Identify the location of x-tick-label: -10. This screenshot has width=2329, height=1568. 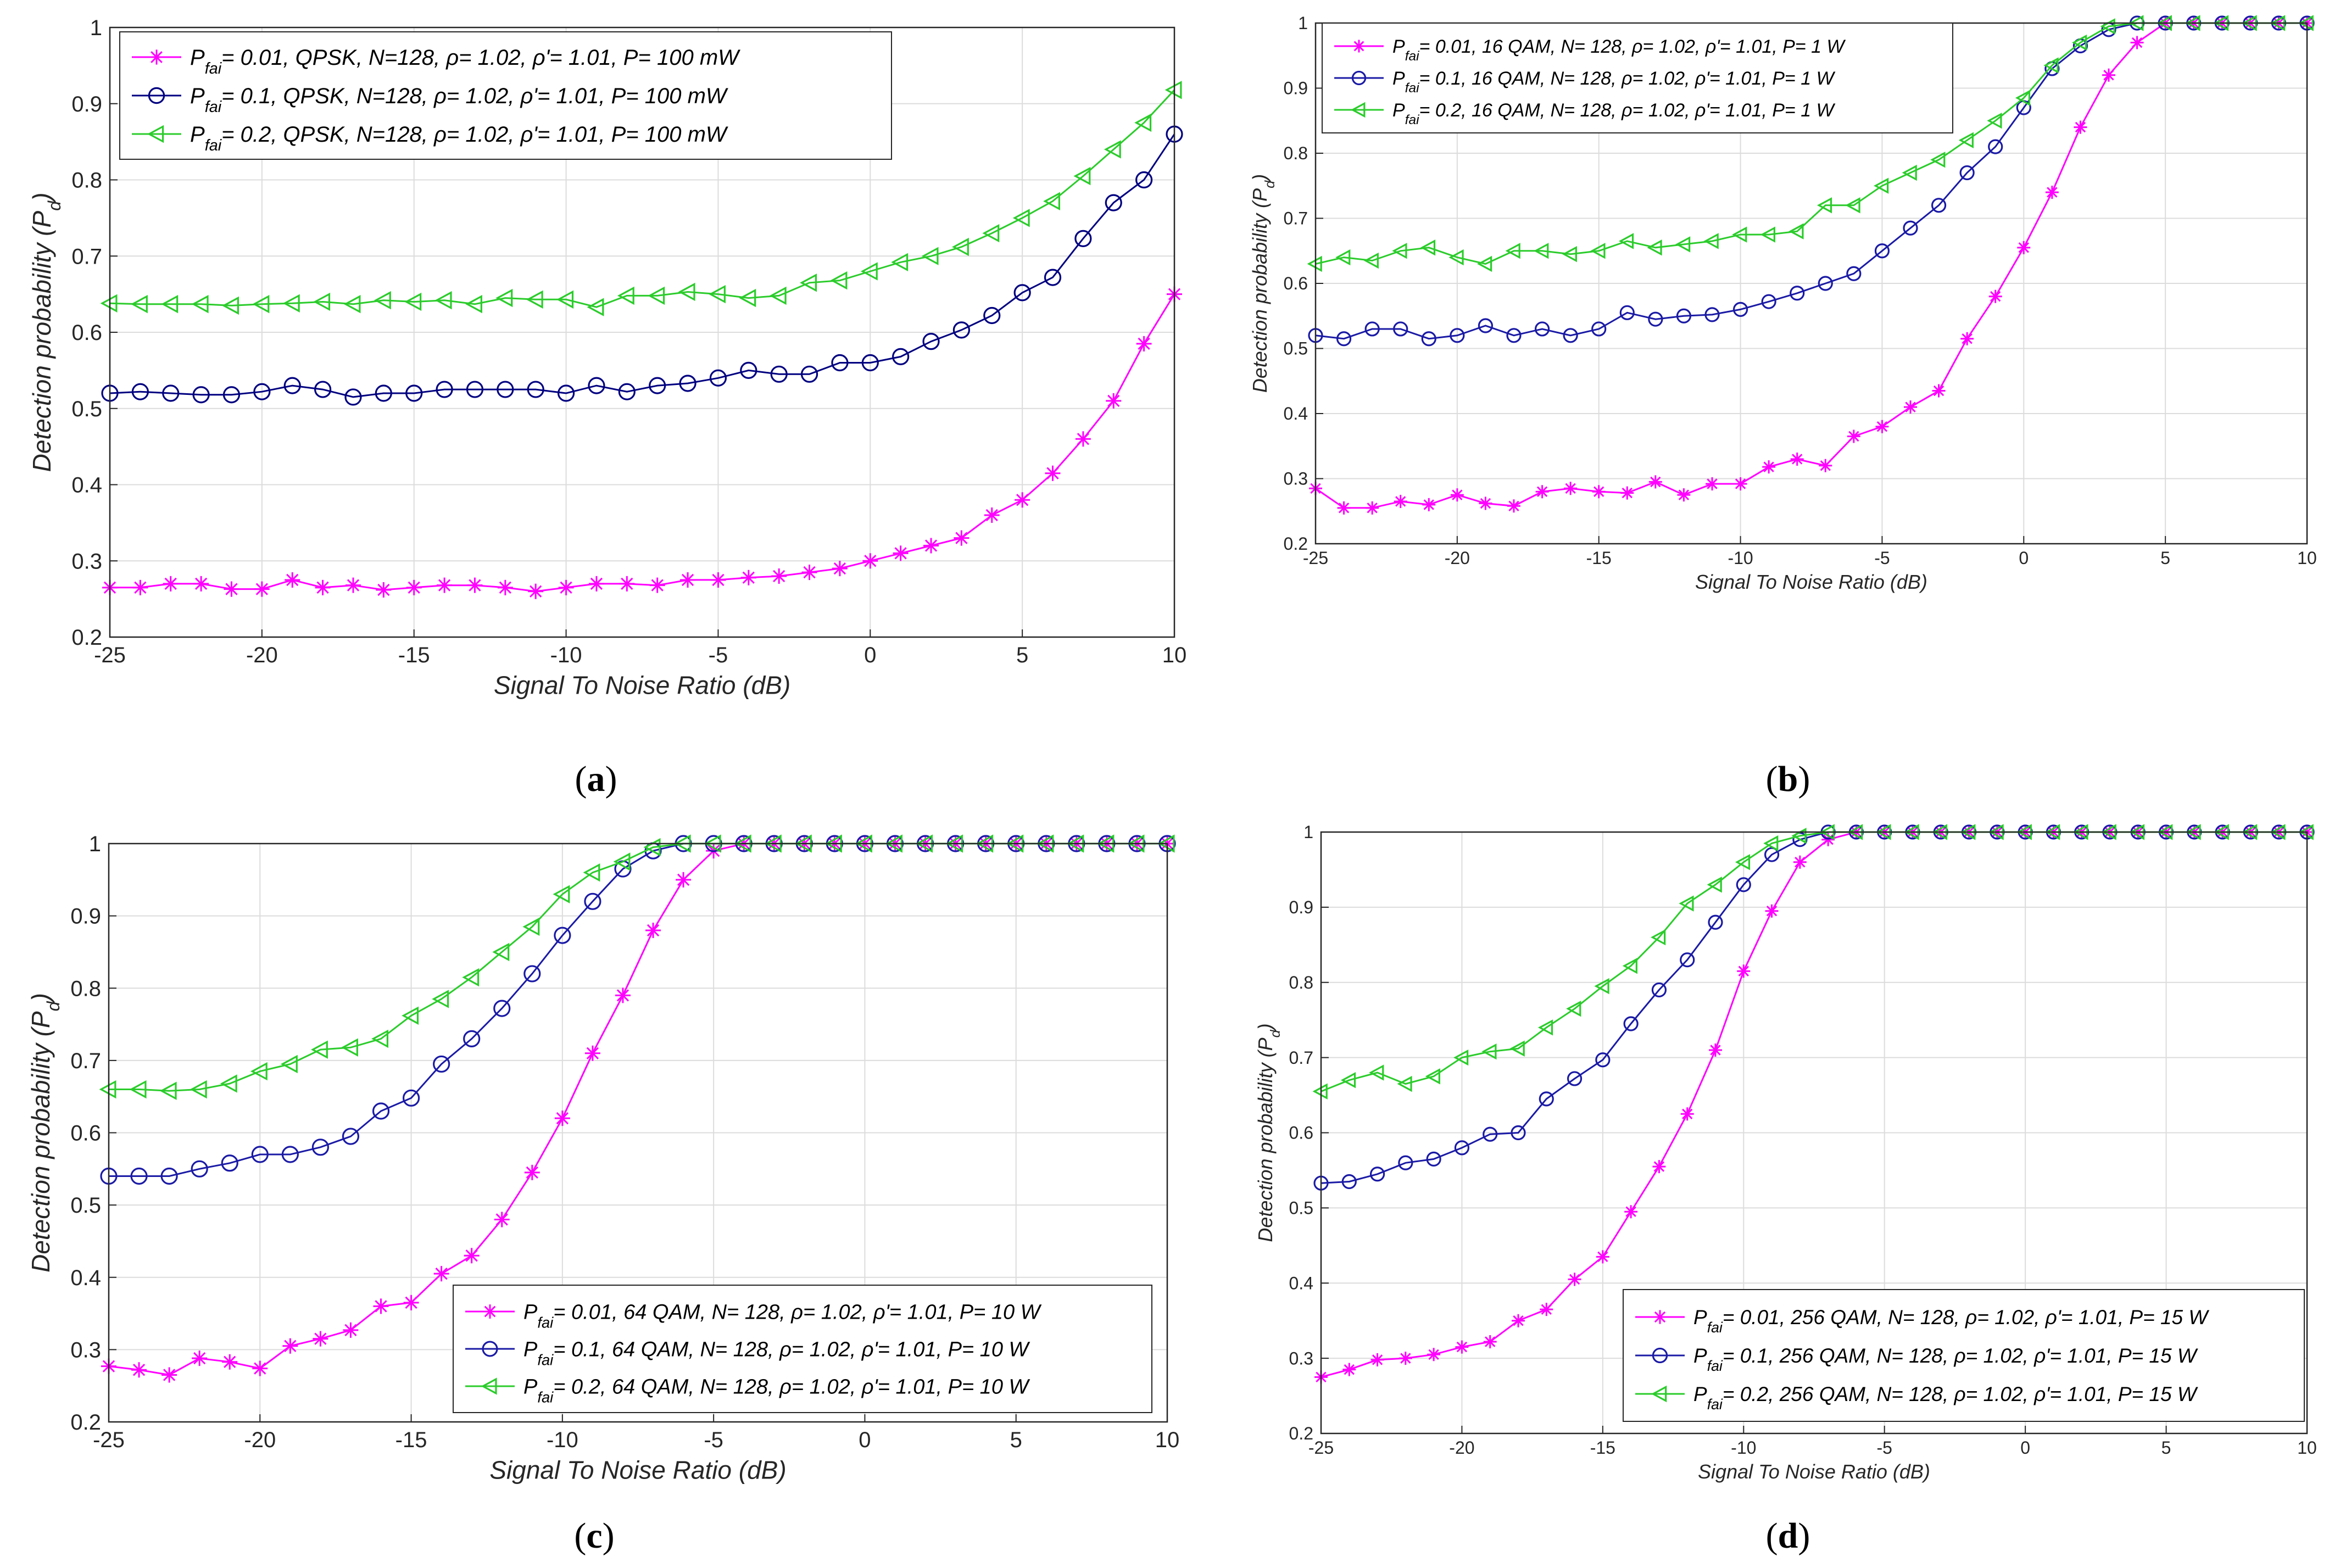
(566, 655).